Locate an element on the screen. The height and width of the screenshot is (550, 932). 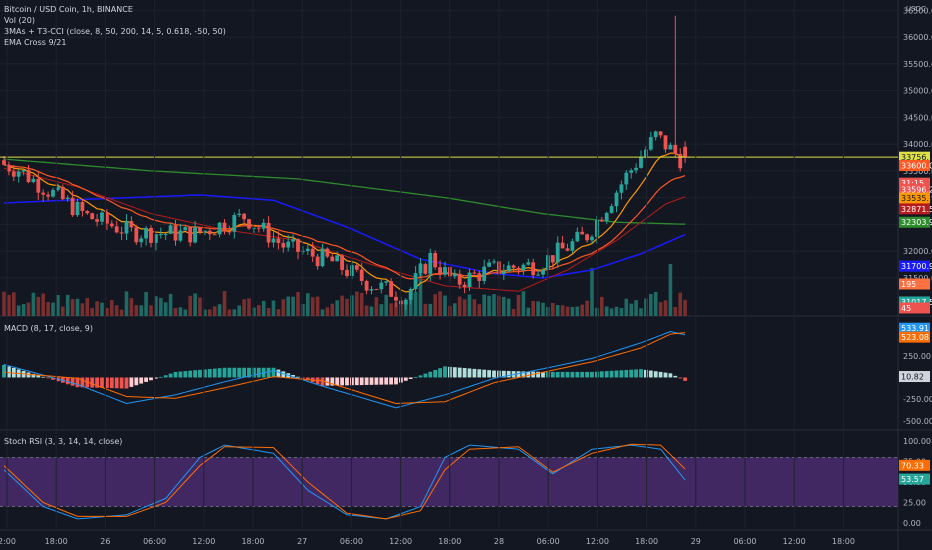
ma100-line is located at coordinates (344, 236).